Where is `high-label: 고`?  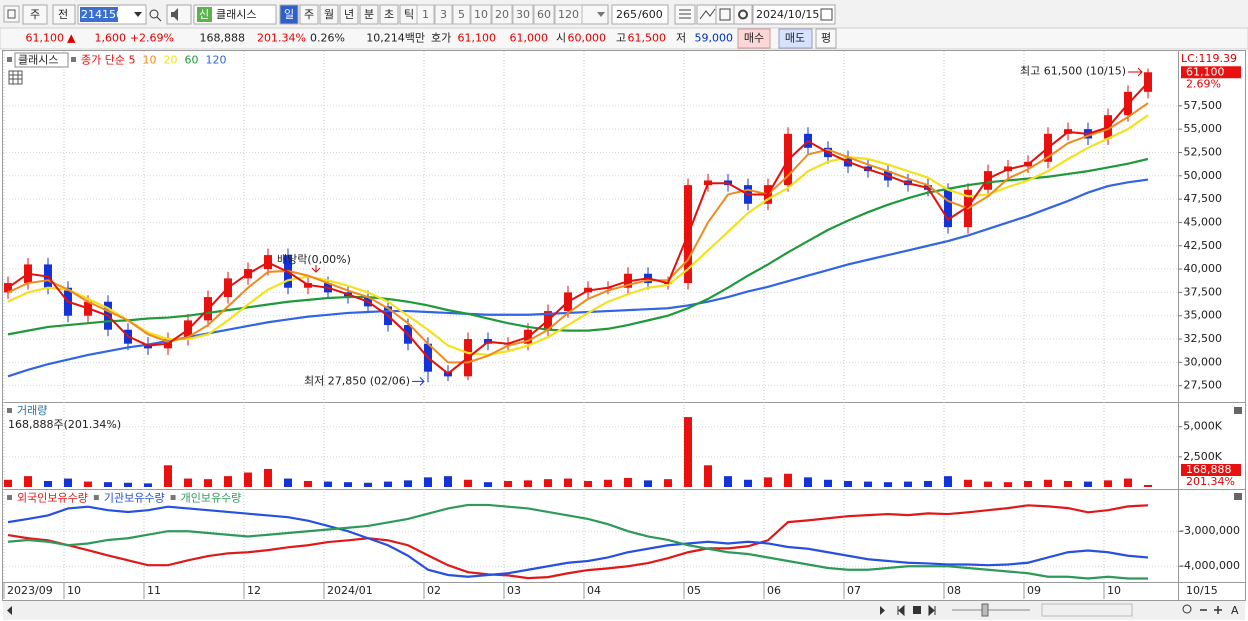
high-label: 고 is located at coordinates (621, 38).